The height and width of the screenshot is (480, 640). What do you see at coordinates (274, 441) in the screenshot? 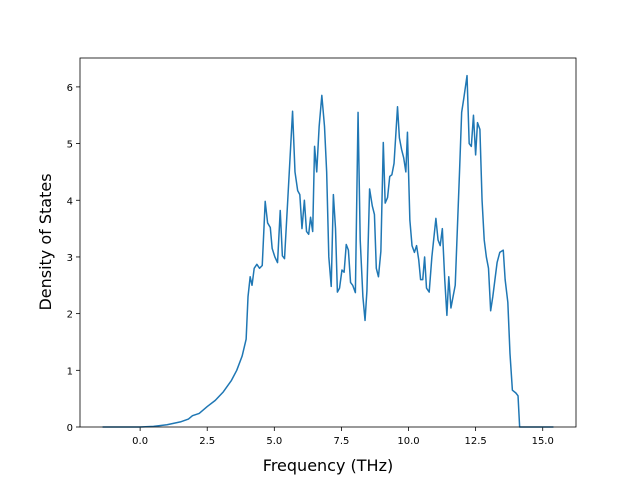
I see `x-tick-label: 5.0` at bounding box center [274, 441].